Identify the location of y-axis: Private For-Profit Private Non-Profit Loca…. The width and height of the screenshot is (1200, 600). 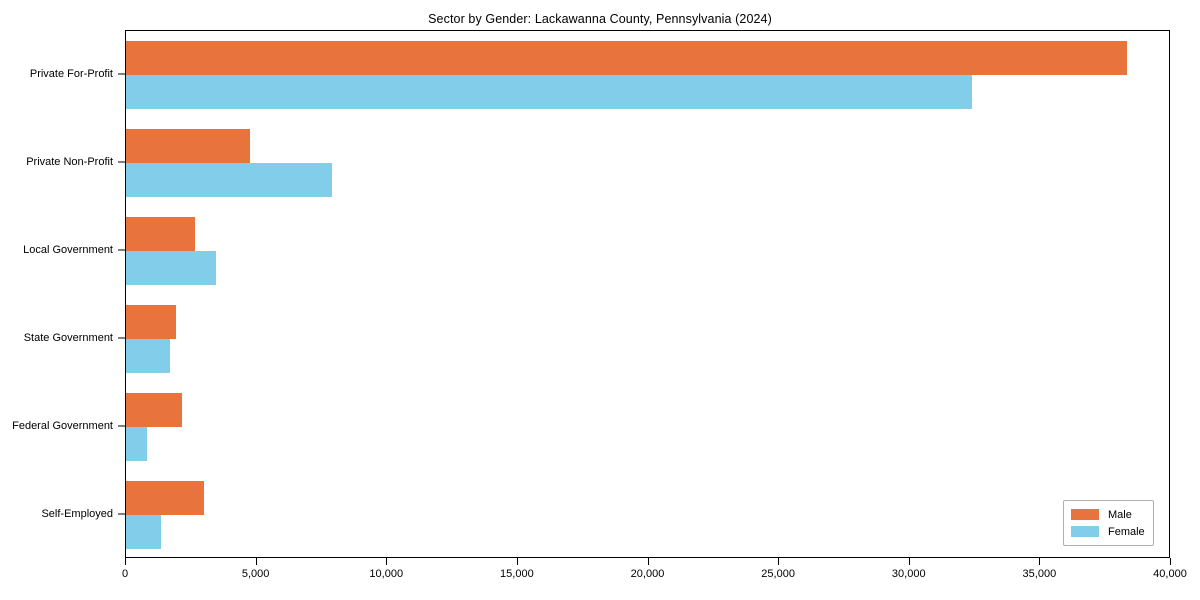
(62, 294).